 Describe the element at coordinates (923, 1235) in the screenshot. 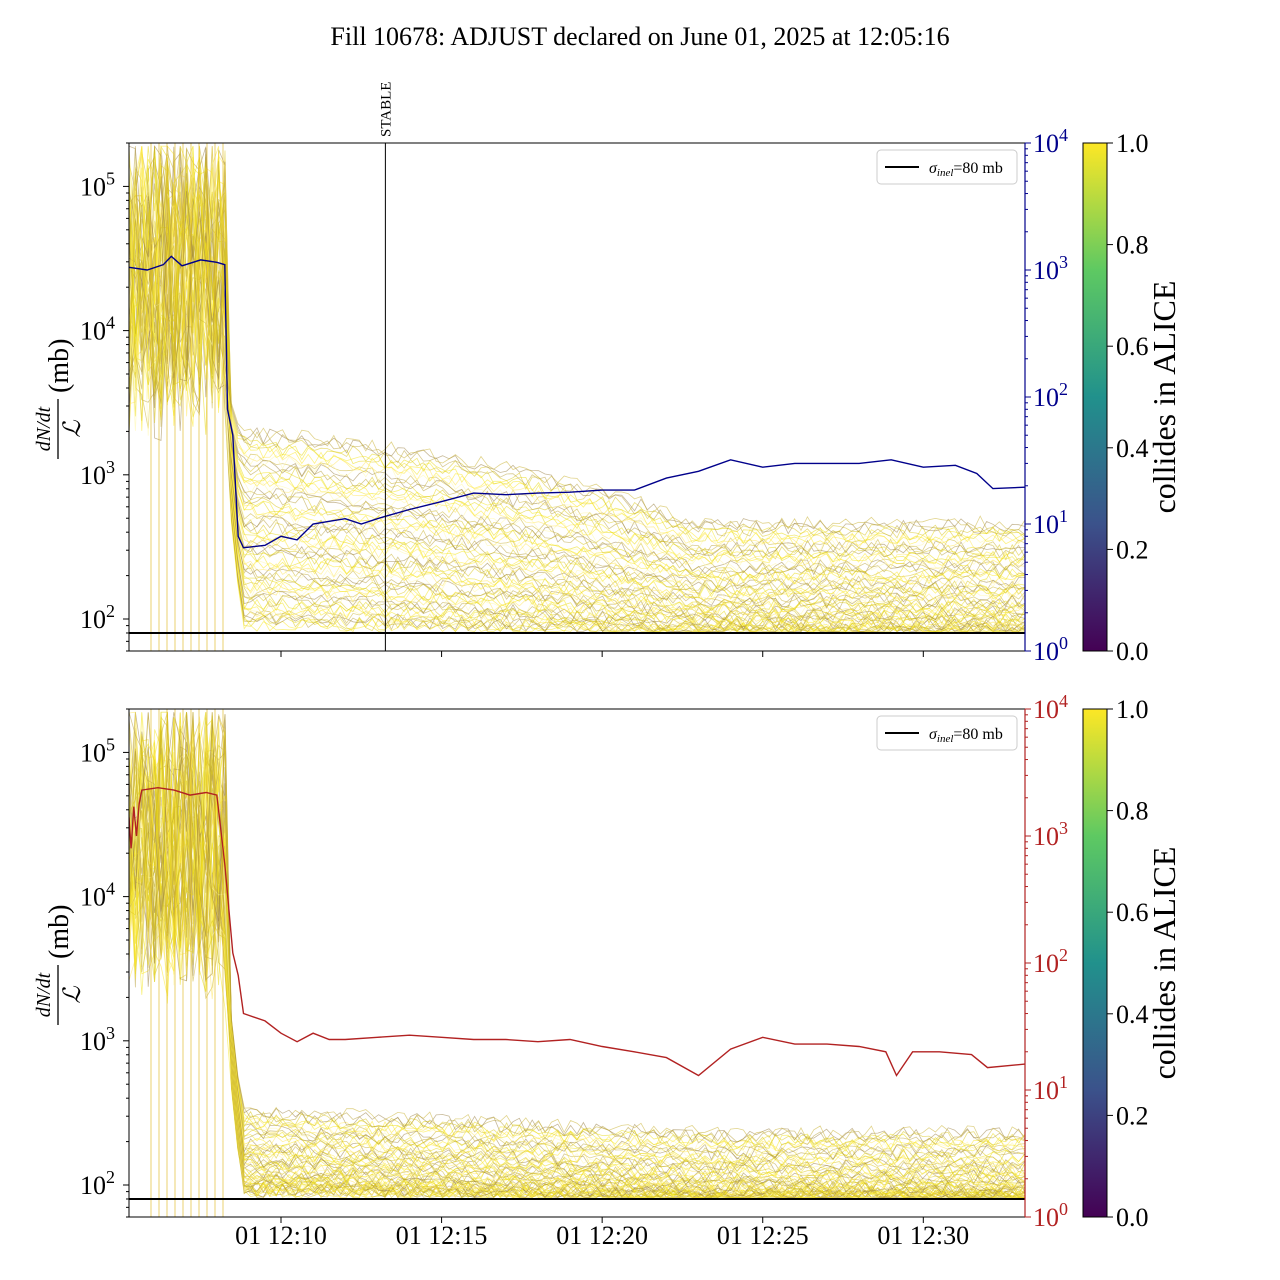

I see `x-tick-label: 01 12:30` at that location.